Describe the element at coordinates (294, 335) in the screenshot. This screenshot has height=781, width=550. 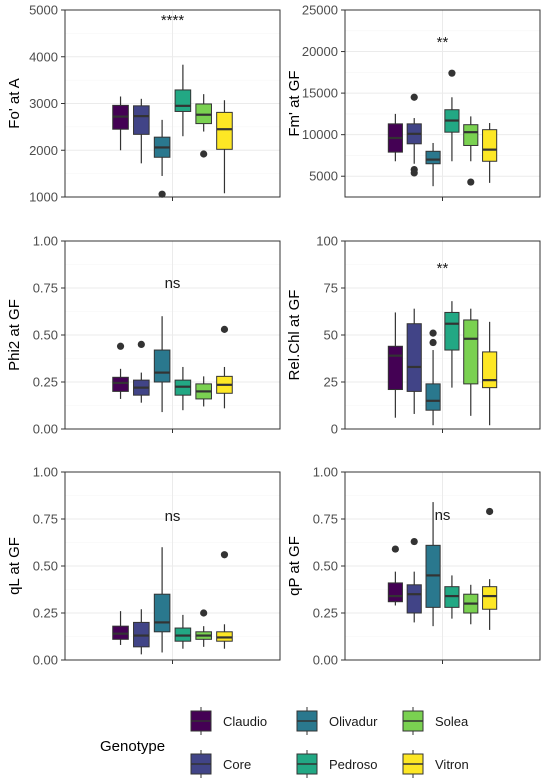
I see `y-axis-label: Rel.Chl at GF` at that location.